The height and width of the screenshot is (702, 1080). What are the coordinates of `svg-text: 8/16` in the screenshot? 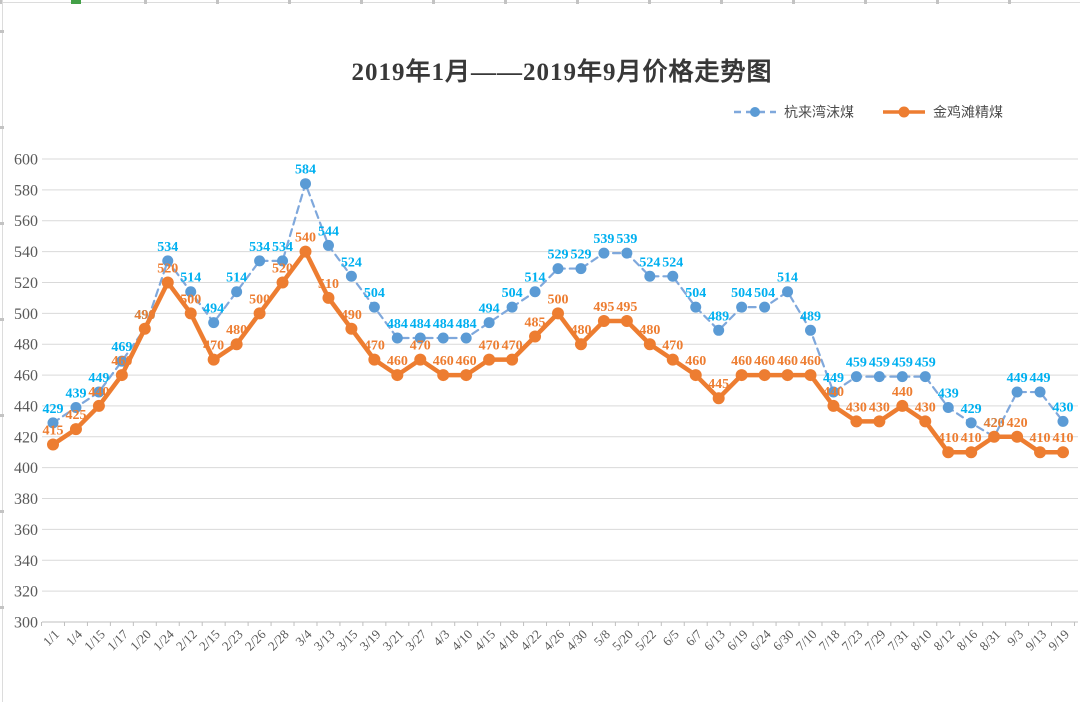 It's located at (966, 639).